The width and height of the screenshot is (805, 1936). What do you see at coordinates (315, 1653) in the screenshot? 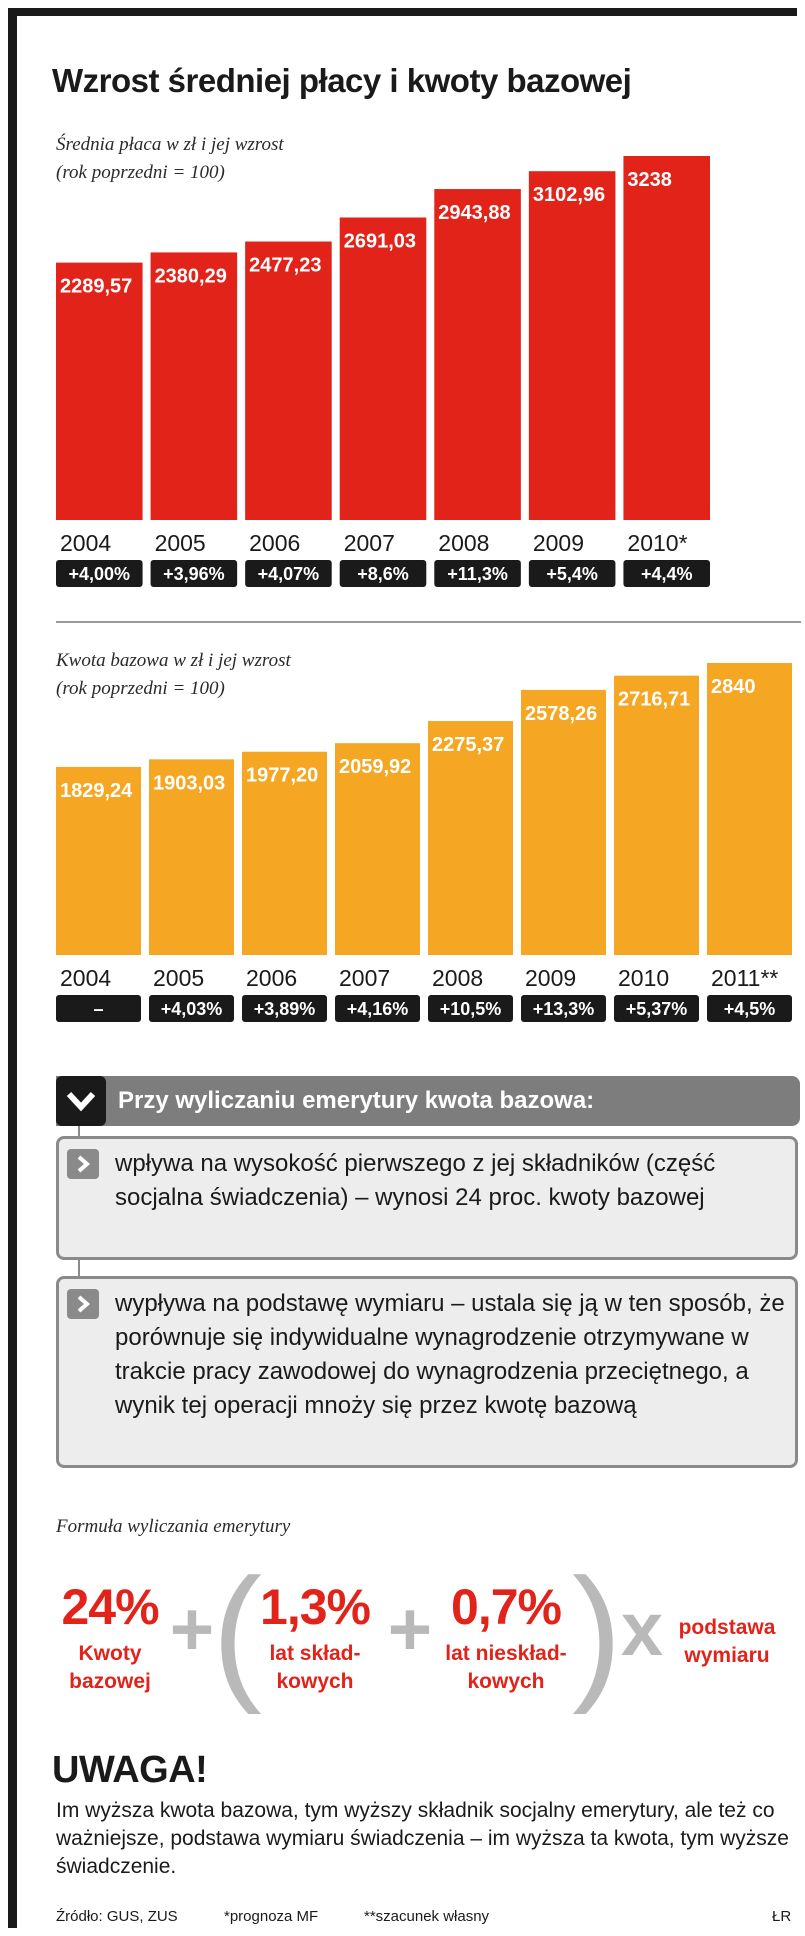
I see `formula-term2-line1: lat skład-` at bounding box center [315, 1653].